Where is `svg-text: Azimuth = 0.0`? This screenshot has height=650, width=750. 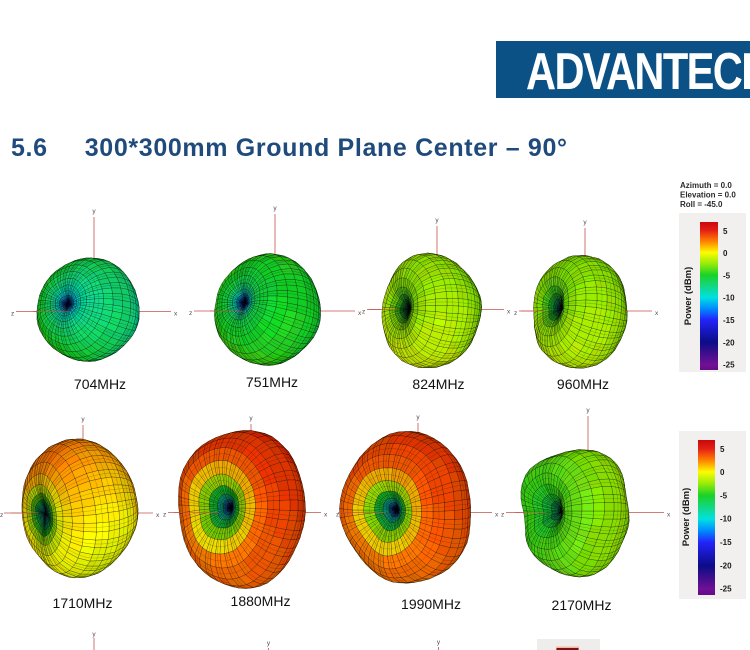
svg-text: Azimuth = 0.0 is located at coordinates (706, 185).